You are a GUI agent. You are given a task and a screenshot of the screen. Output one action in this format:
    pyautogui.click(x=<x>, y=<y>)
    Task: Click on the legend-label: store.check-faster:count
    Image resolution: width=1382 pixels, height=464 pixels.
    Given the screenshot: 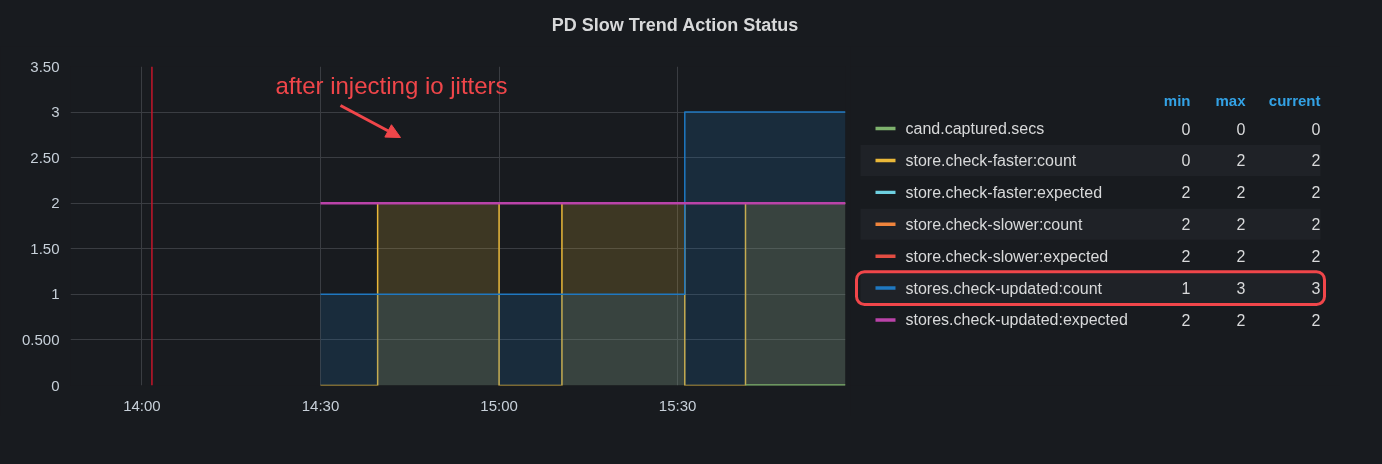 What is the action you would take?
    pyautogui.click(x=991, y=160)
    